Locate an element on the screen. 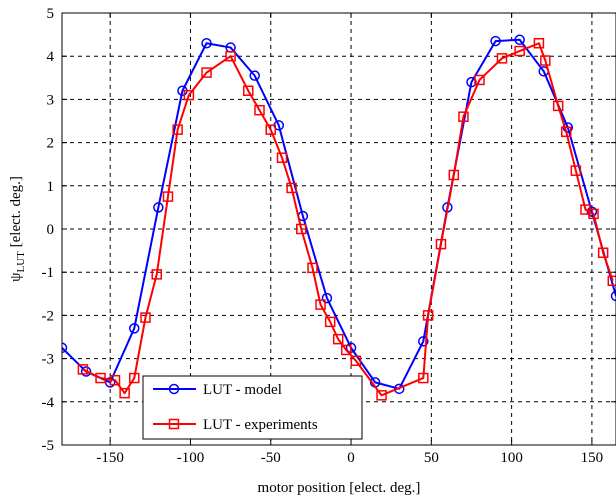 Image resolution: width=616 pixels, height=501 pixels. y-tick-label: 3 is located at coordinates (51, 100).